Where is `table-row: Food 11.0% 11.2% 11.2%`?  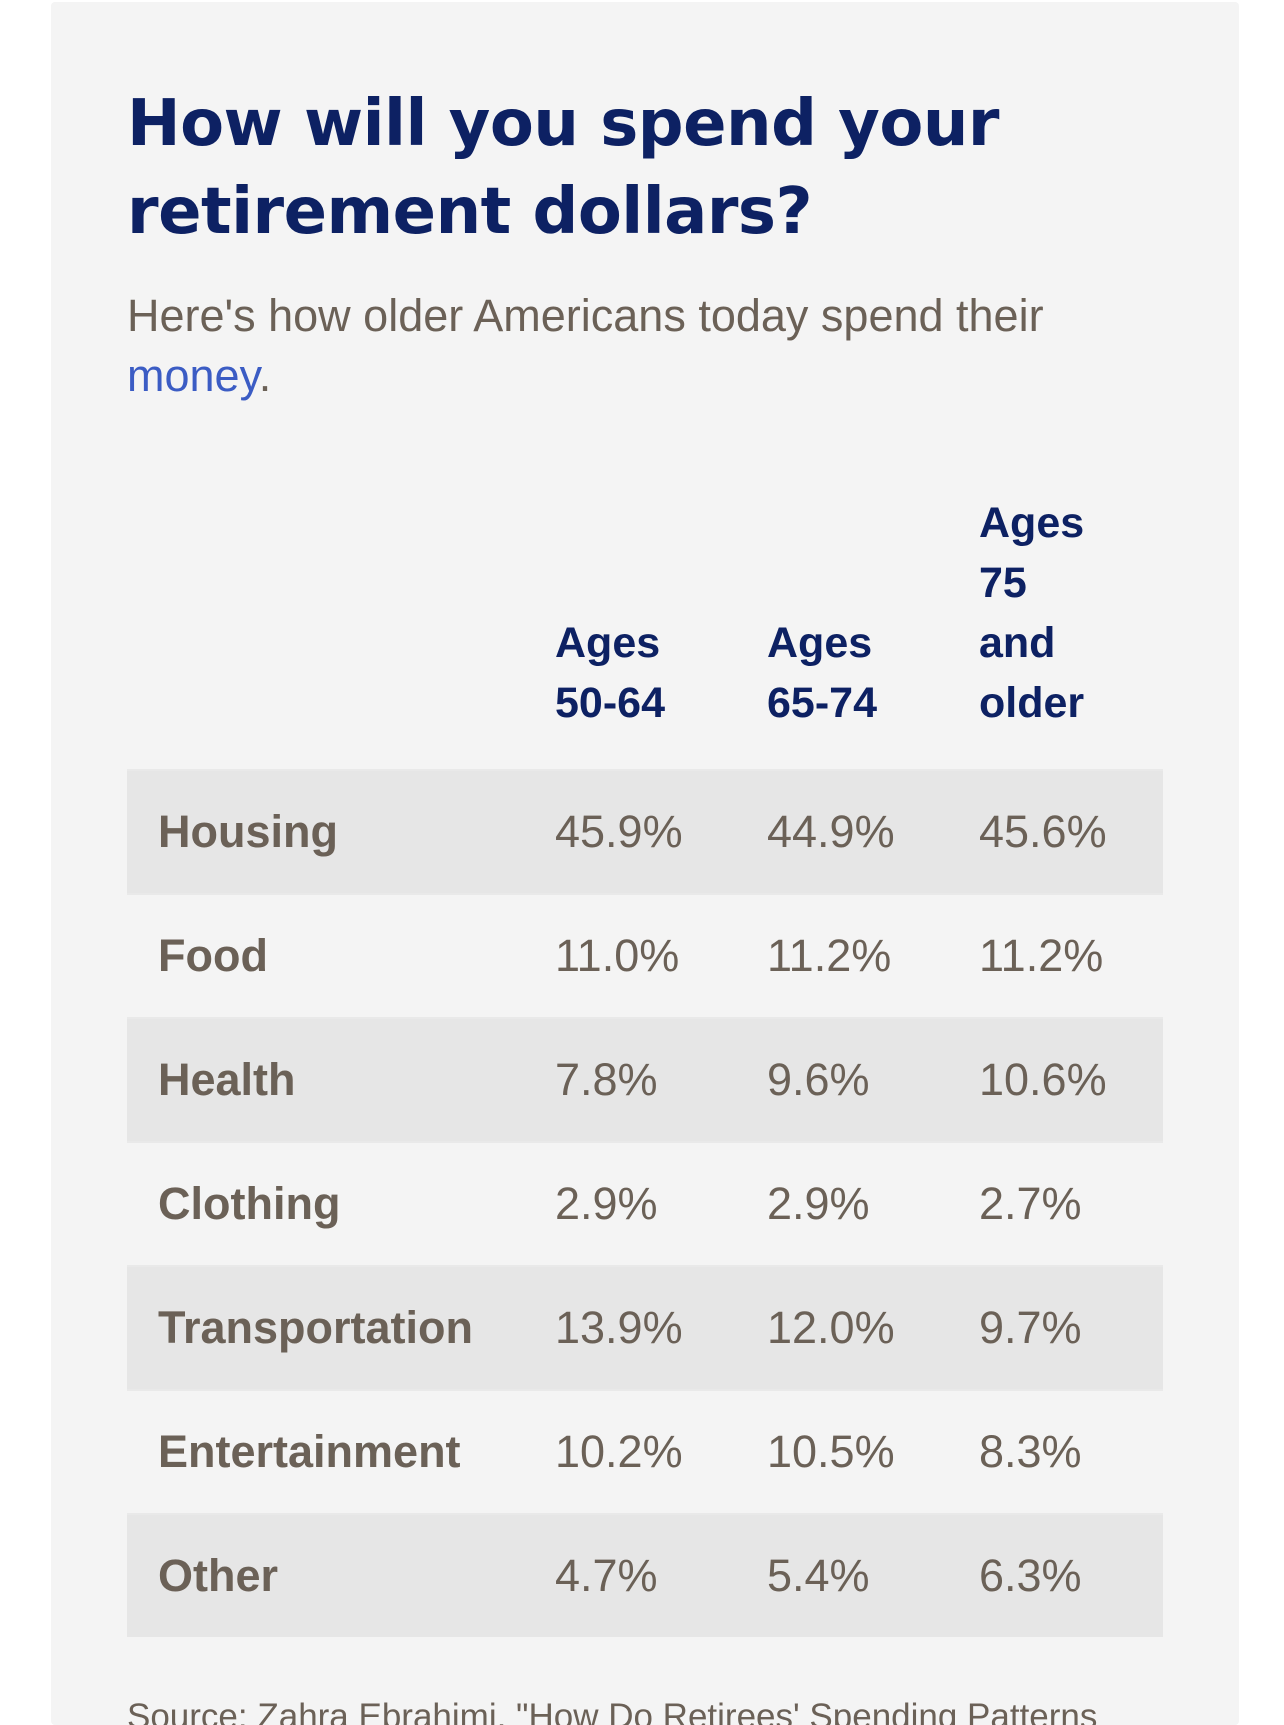 table-row: Food 11.0% 11.2% 11.2% is located at coordinates (645, 955).